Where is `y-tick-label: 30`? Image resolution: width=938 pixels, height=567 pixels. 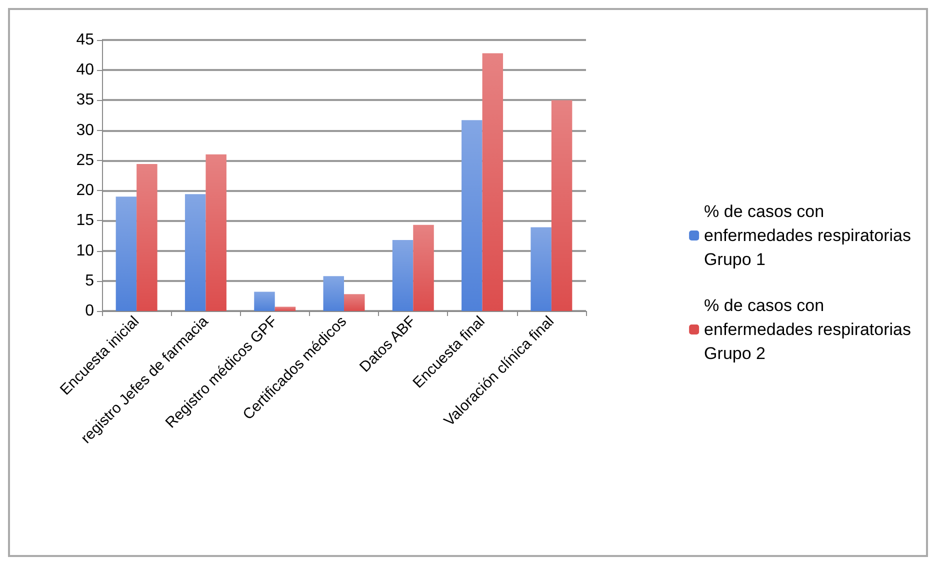
y-tick-label: 30 is located at coordinates (85, 130).